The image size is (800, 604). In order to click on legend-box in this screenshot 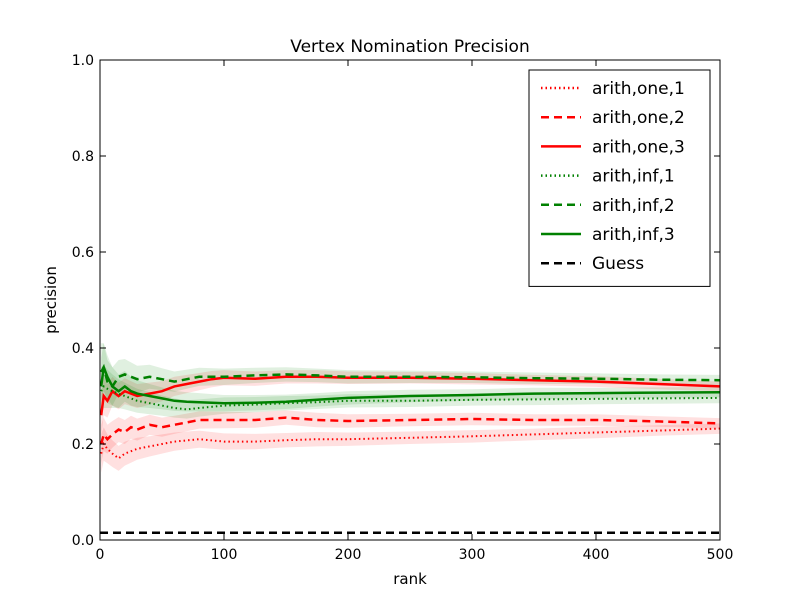, I will do `click(619, 178)`.